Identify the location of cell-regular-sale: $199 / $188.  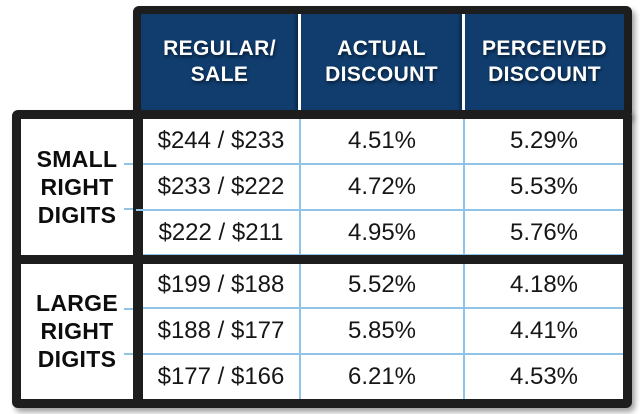
(221, 285).